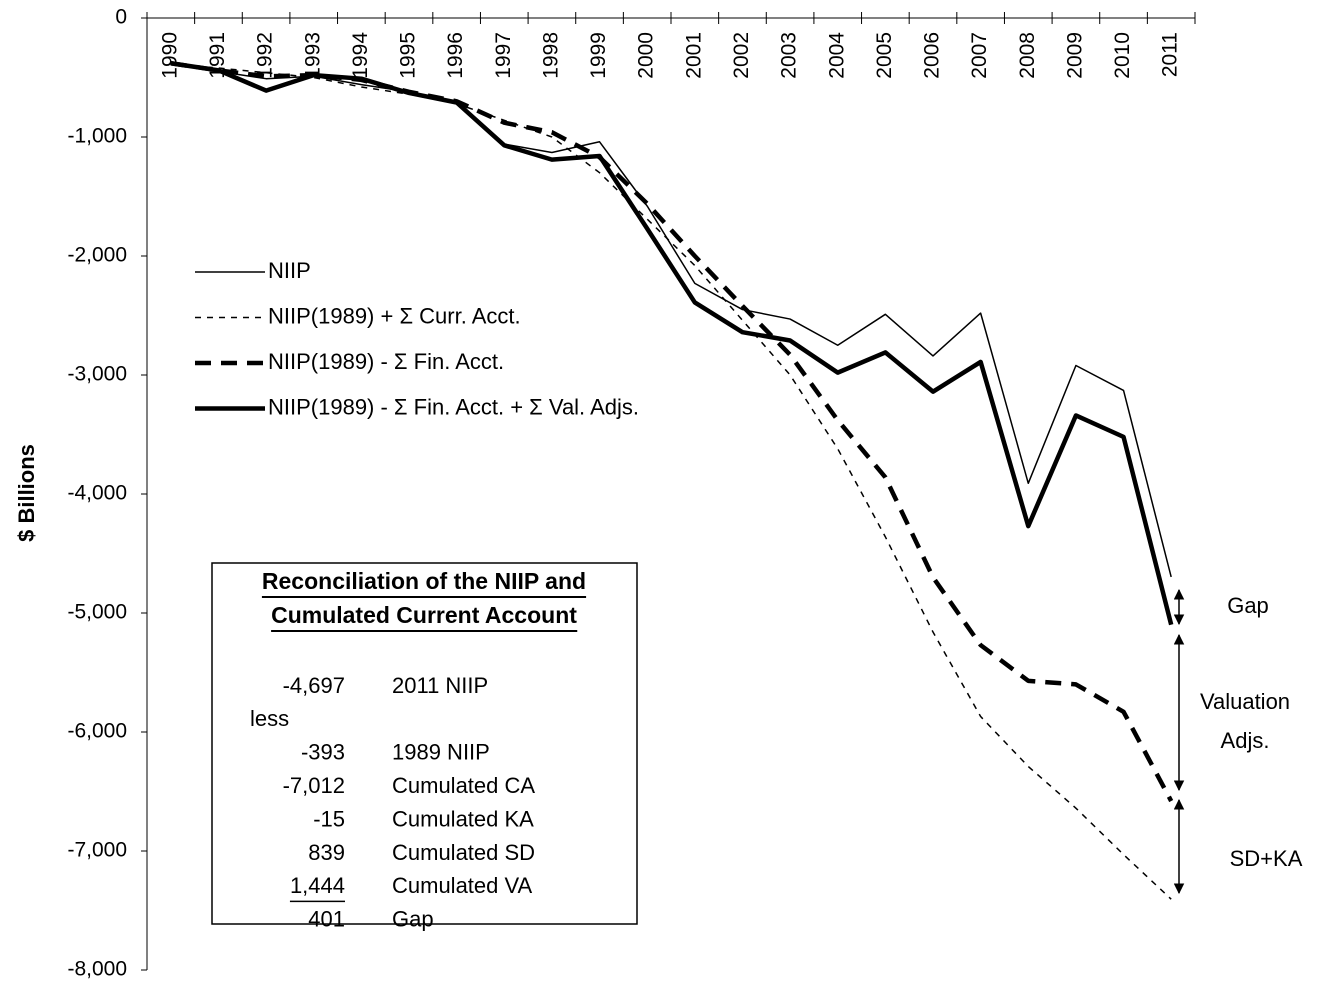 The image size is (1335, 987). Describe the element at coordinates (453, 406) in the screenshot. I see `legend-label: NIIP(1989) - Σ Fin. Acct. + Σ Val. Adjs.` at that location.